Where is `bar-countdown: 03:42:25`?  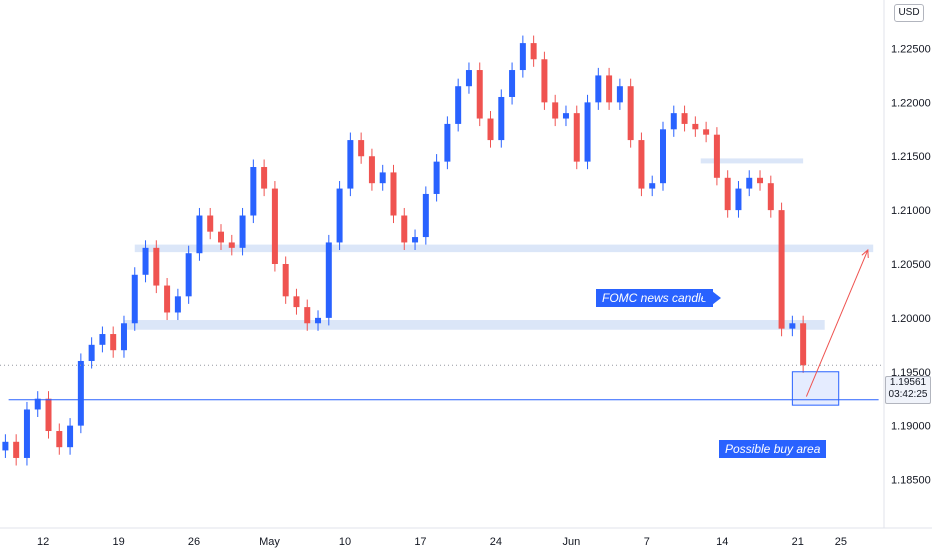 bar-countdown: 03:42:25 is located at coordinates (908, 394).